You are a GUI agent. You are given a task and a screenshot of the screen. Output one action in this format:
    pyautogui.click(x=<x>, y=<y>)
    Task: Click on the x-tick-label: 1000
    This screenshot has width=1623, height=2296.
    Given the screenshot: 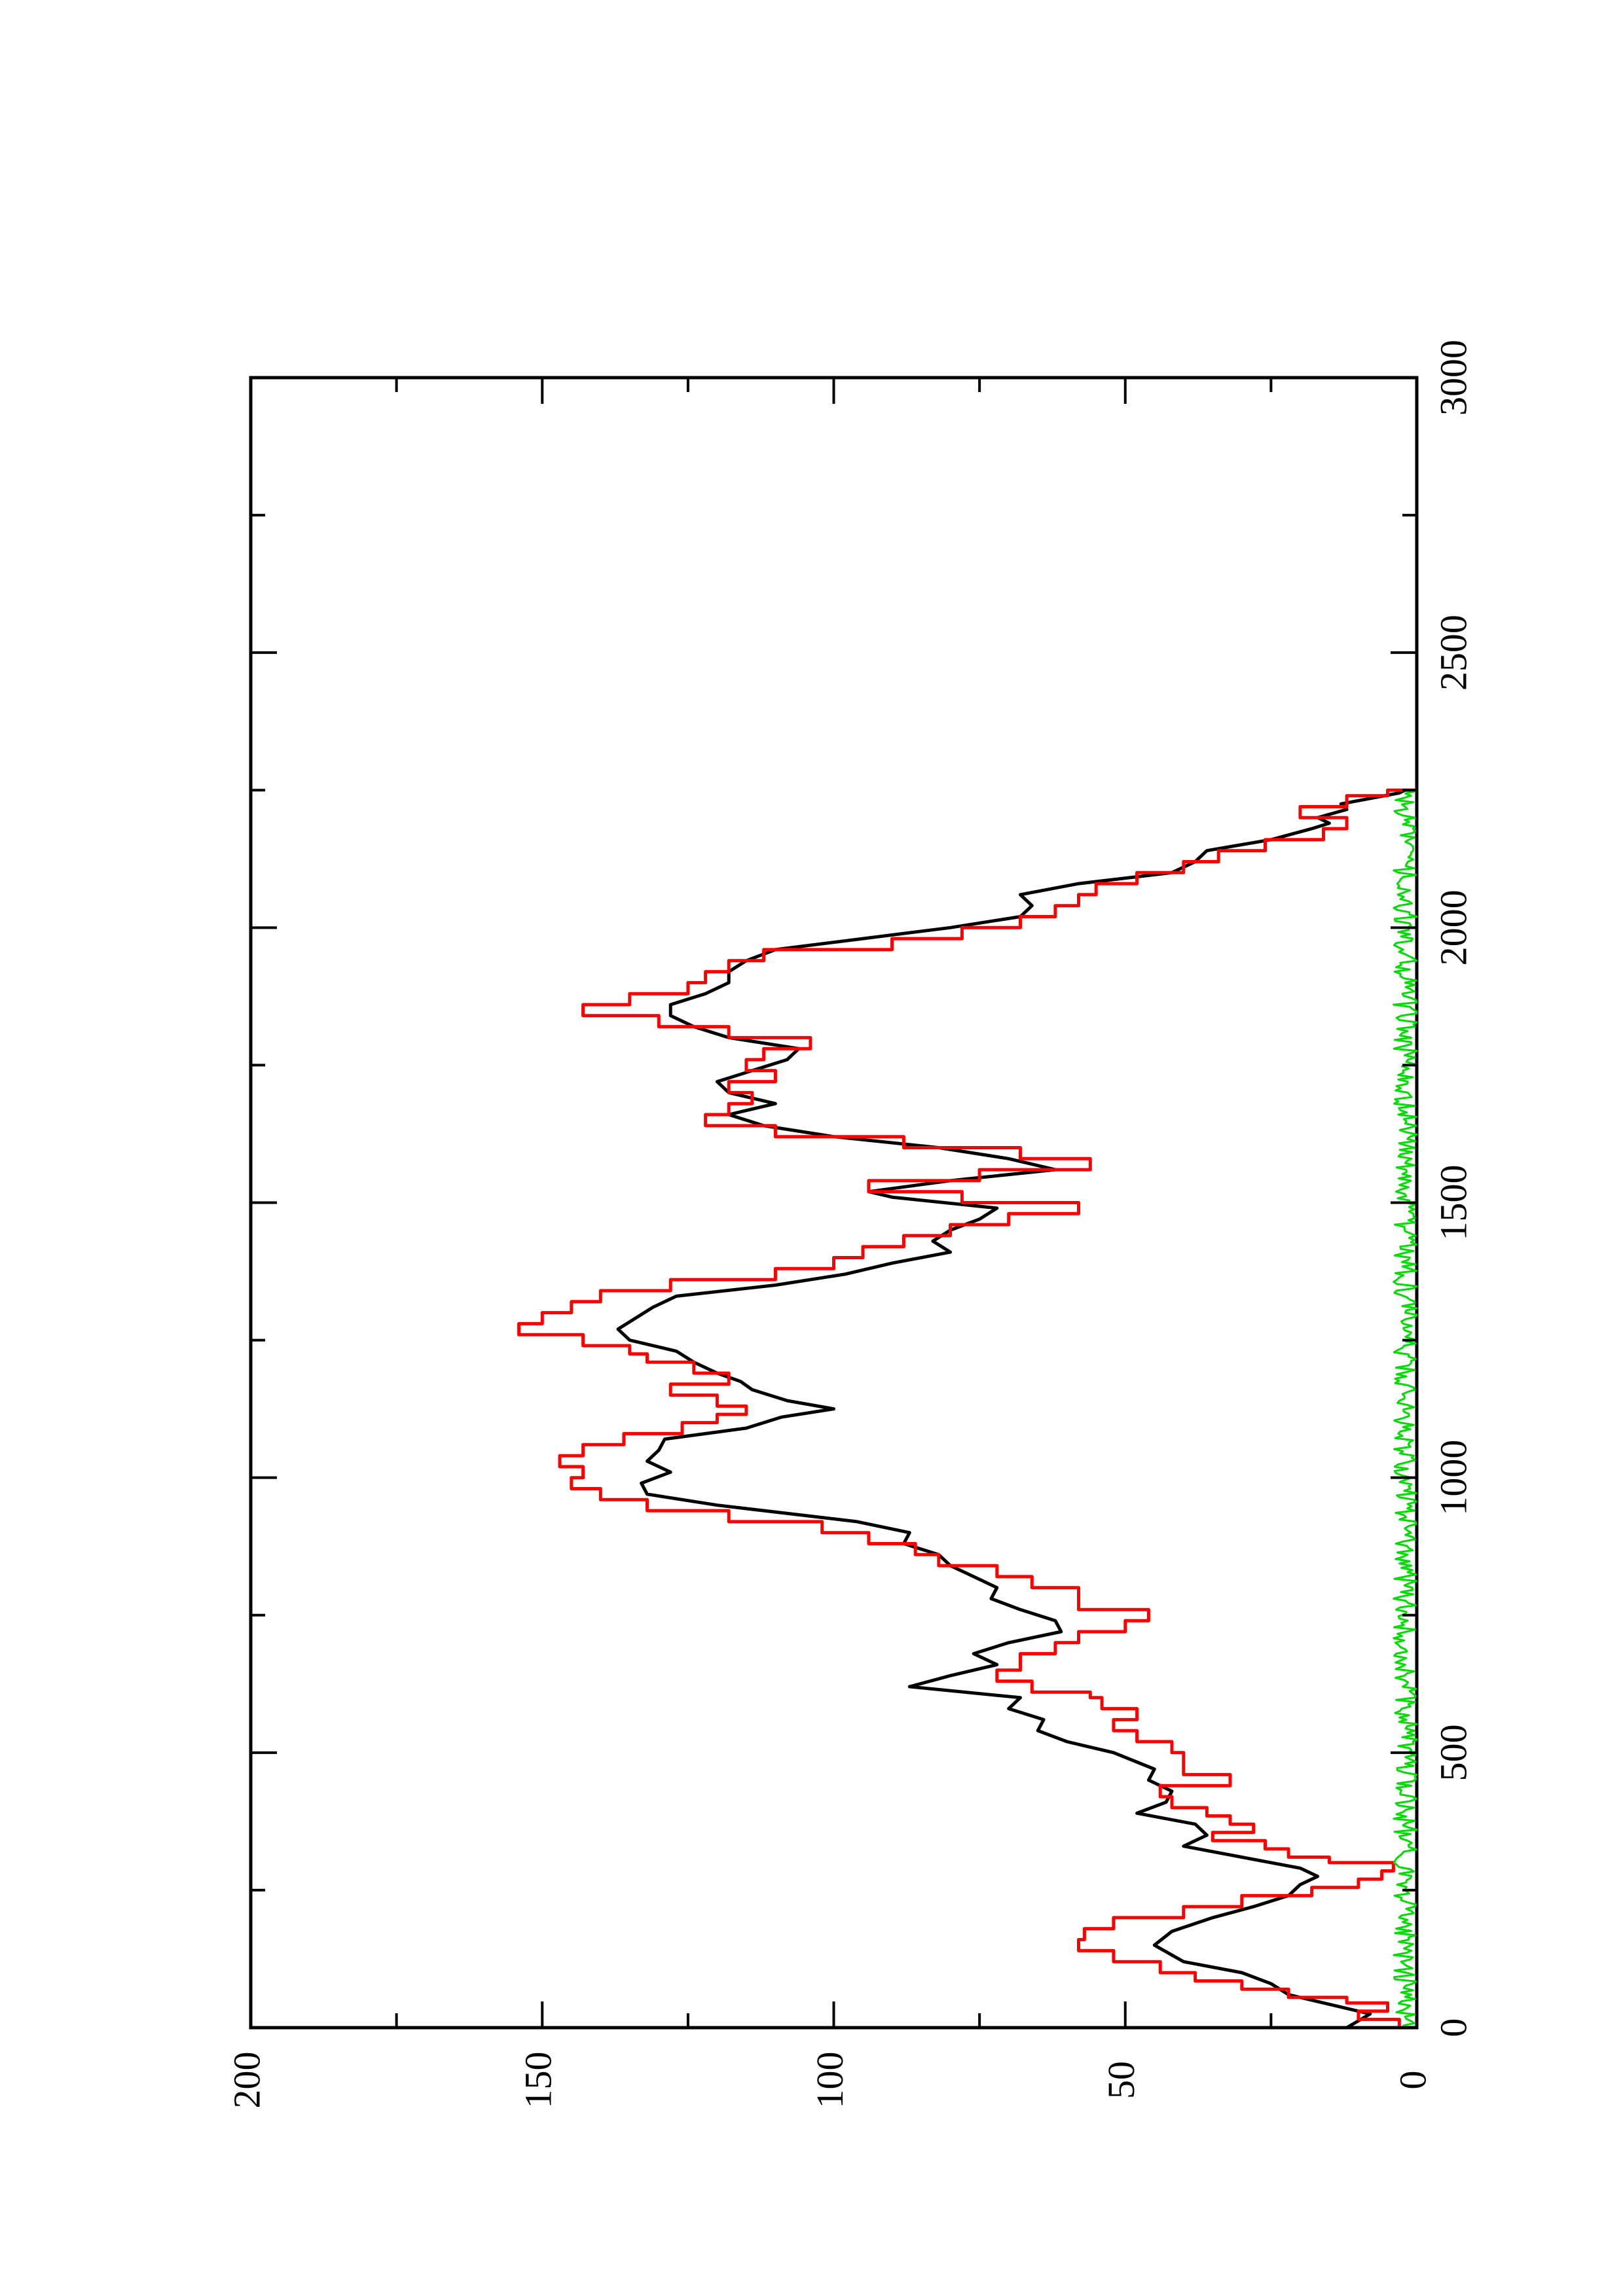 What is the action you would take?
    pyautogui.click(x=1453, y=1478)
    